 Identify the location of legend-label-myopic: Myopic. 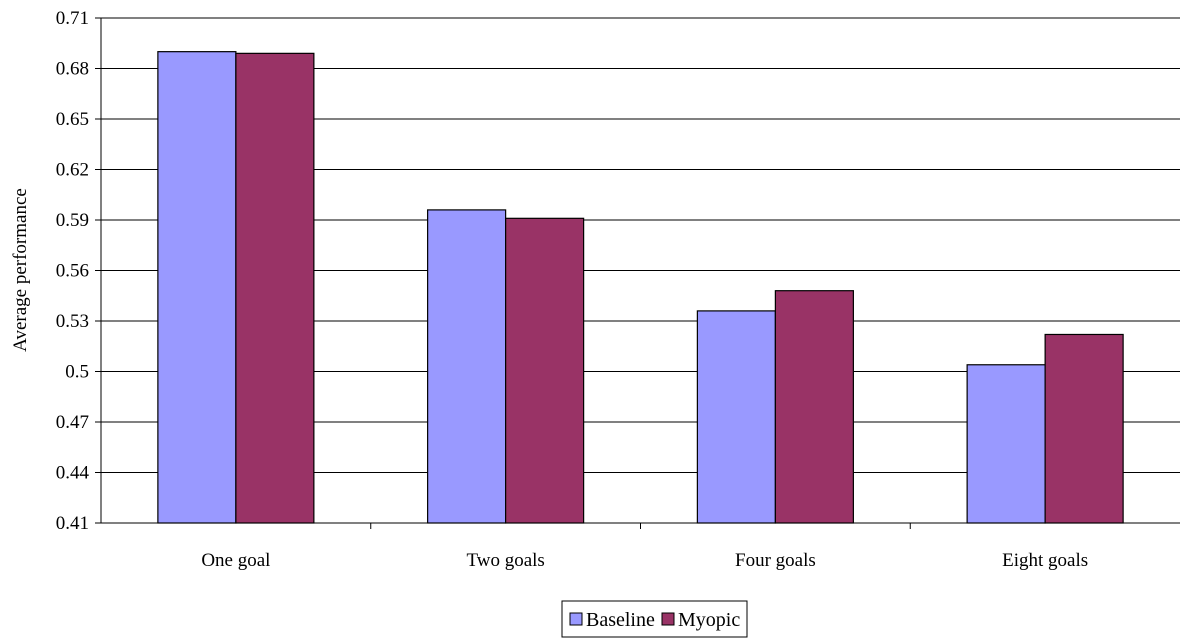
(709, 620).